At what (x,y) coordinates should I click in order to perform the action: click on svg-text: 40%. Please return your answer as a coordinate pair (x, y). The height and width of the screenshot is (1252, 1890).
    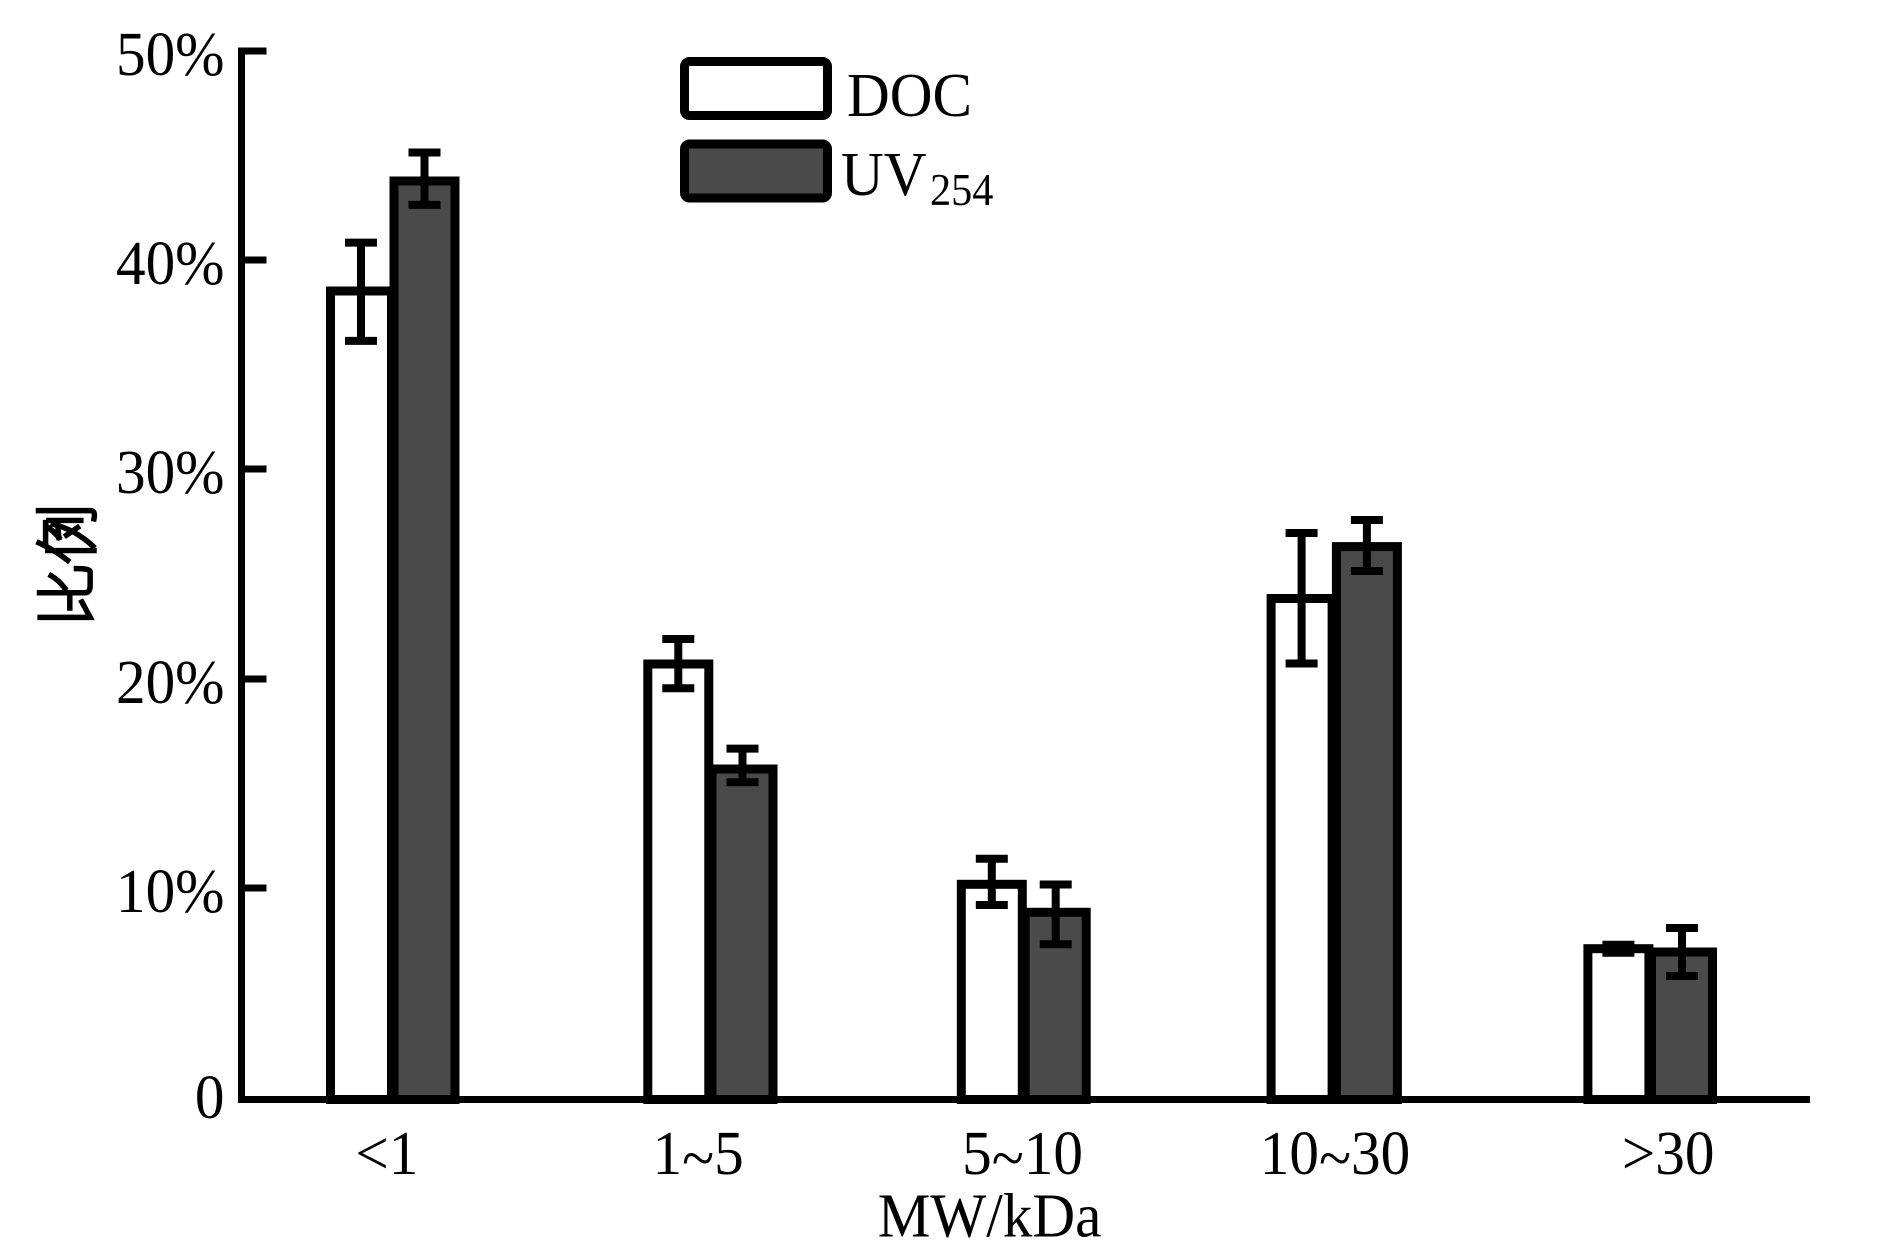
    Looking at the image, I should click on (170, 263).